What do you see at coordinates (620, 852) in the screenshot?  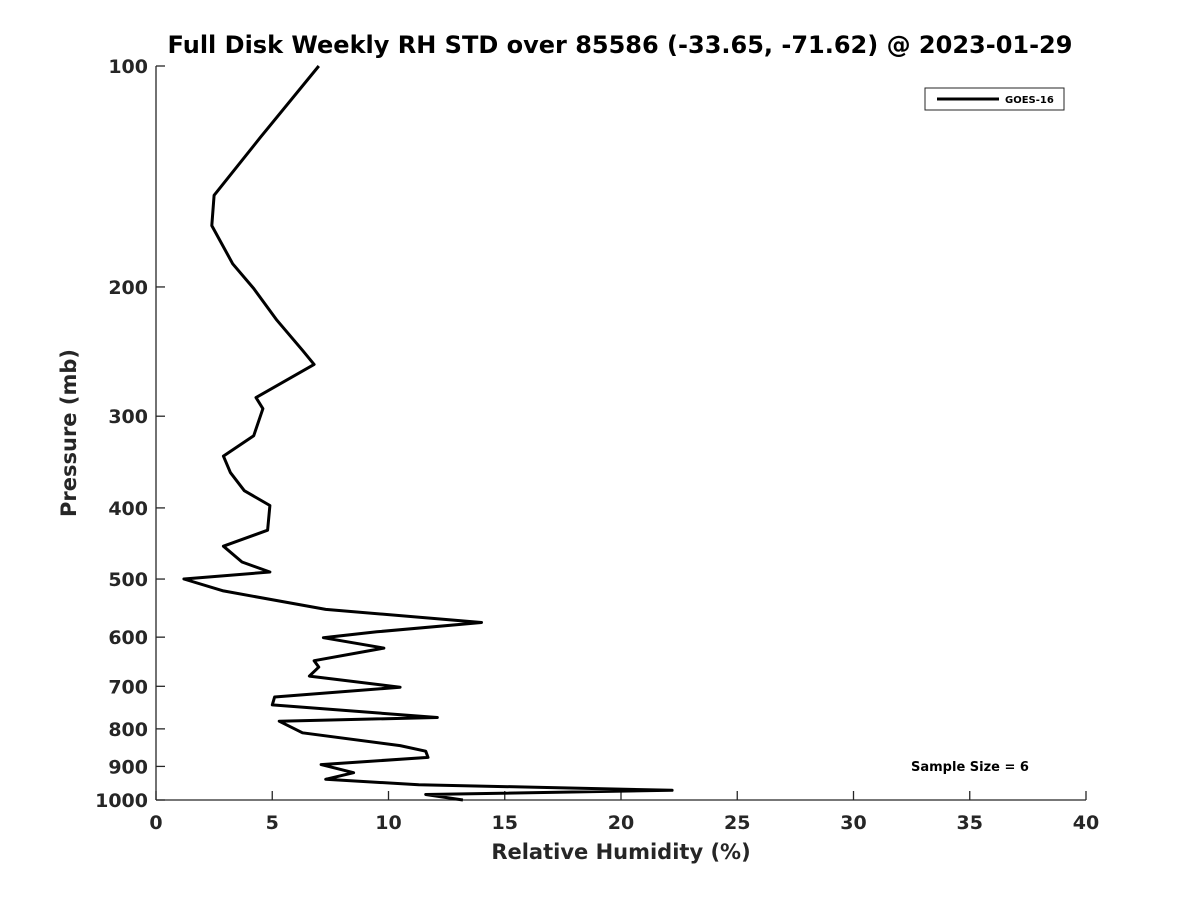 I see `x-axis-label: Relative Humidity (%)` at bounding box center [620, 852].